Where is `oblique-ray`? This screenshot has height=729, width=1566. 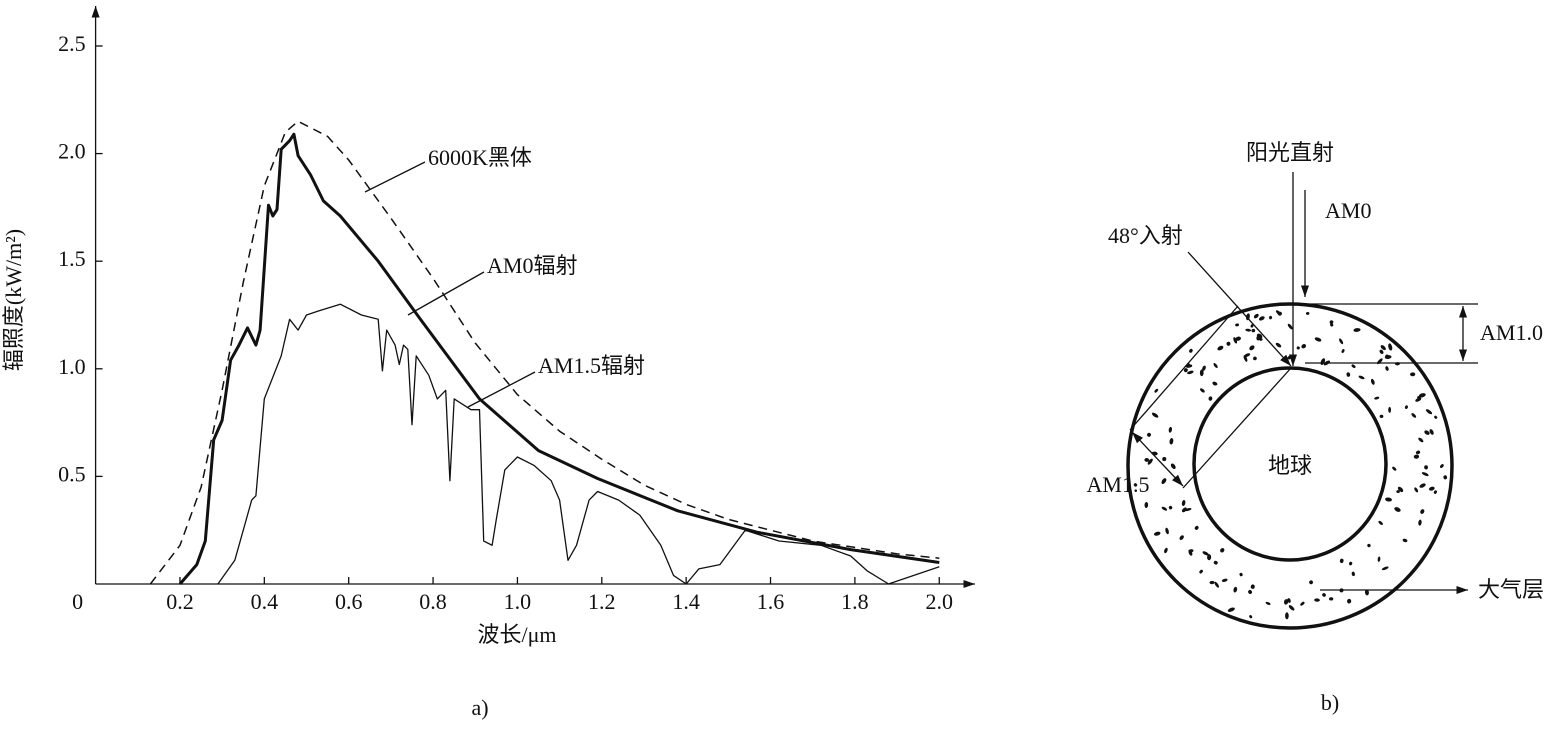 oblique-ray is located at coordinates (1239, 309).